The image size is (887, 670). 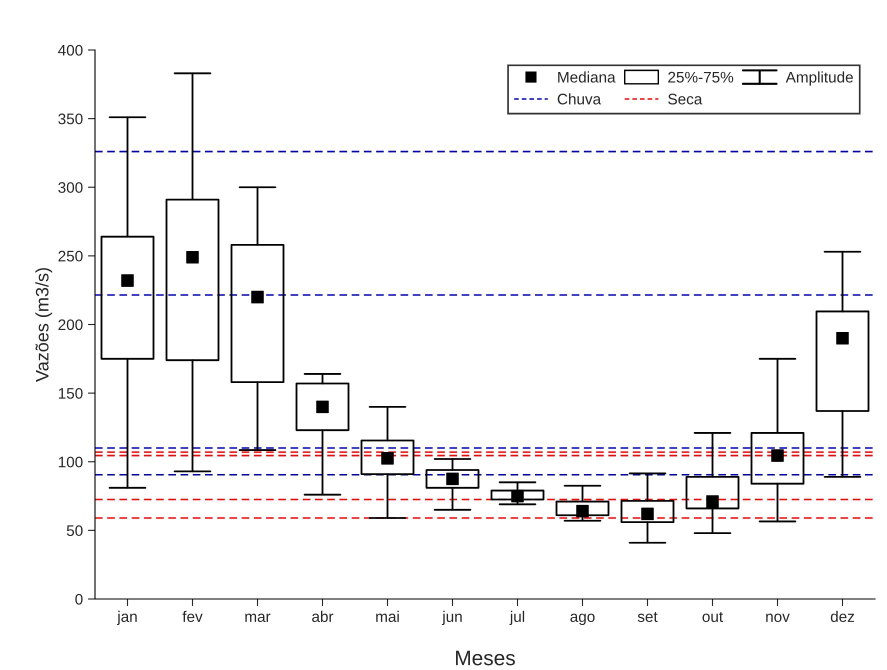 What do you see at coordinates (713, 617) in the screenshot?
I see `x-tick-label: out` at bounding box center [713, 617].